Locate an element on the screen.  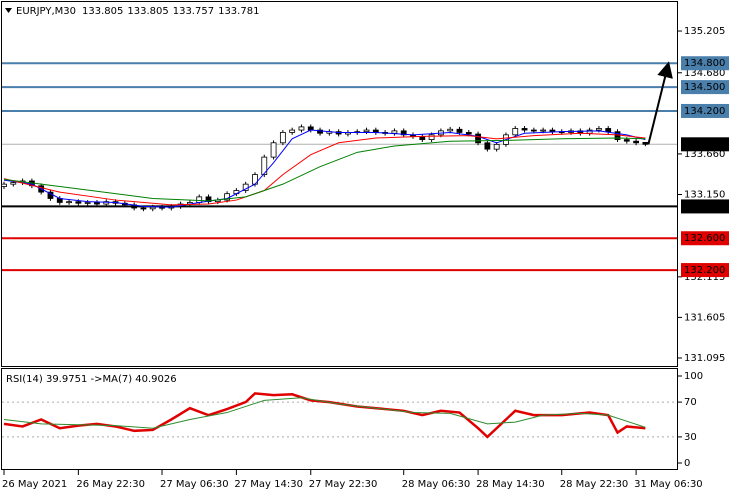
level-label: 134.800 is located at coordinates (704, 63).